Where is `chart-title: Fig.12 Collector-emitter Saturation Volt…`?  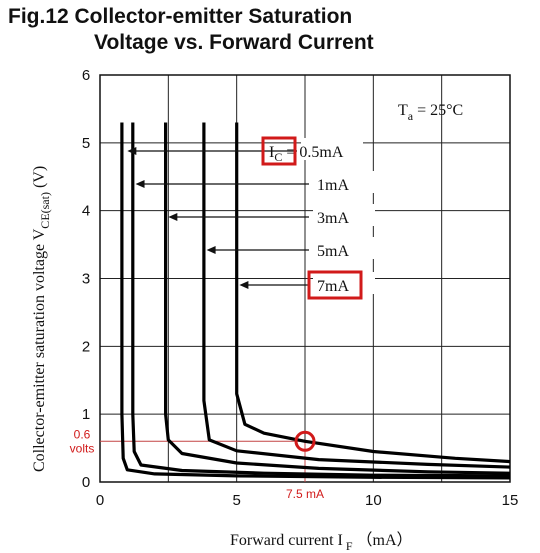
chart-title: Fig.12 Collector-emitter Saturation Volt… is located at coordinates (273, 30).